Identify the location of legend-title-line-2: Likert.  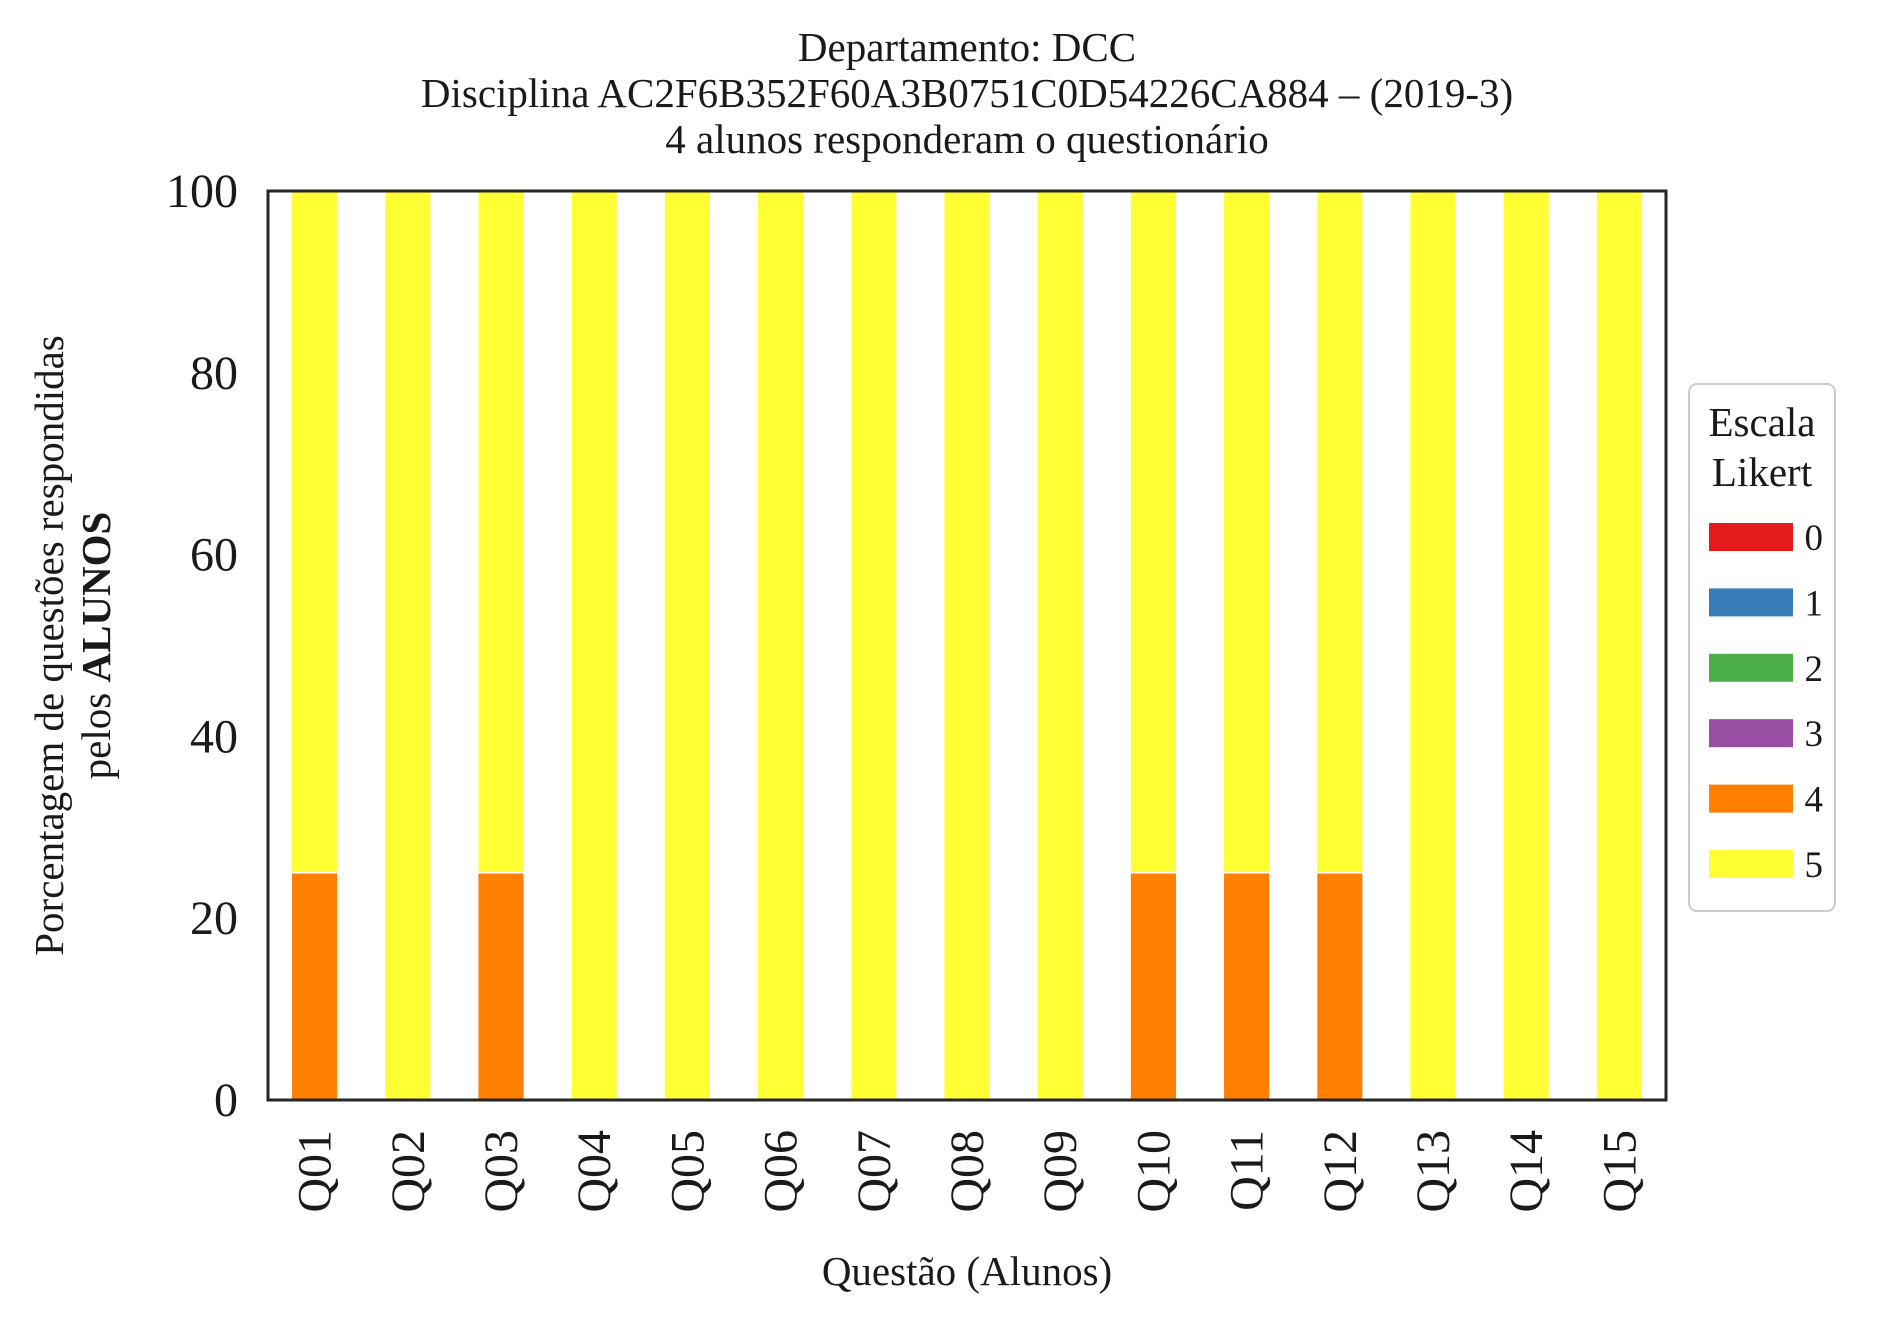
(1762, 472).